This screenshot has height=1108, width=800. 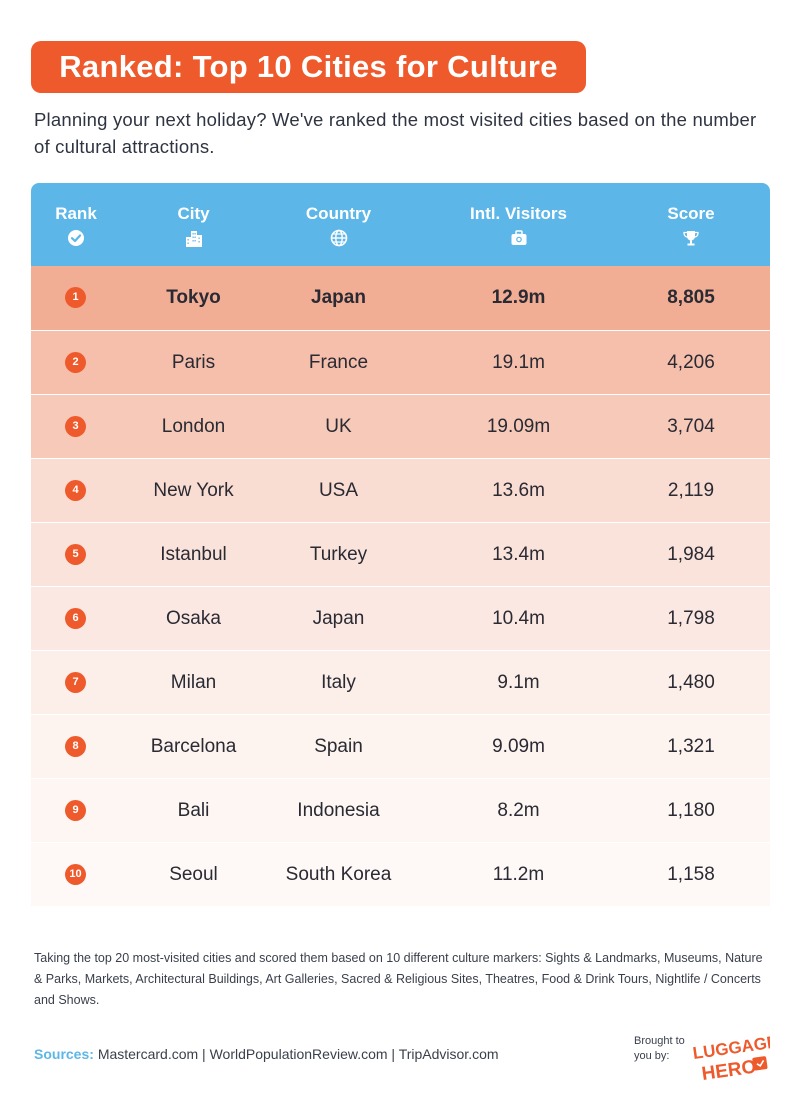 I want to click on header-rank-label: Rank, so click(x=76, y=213).